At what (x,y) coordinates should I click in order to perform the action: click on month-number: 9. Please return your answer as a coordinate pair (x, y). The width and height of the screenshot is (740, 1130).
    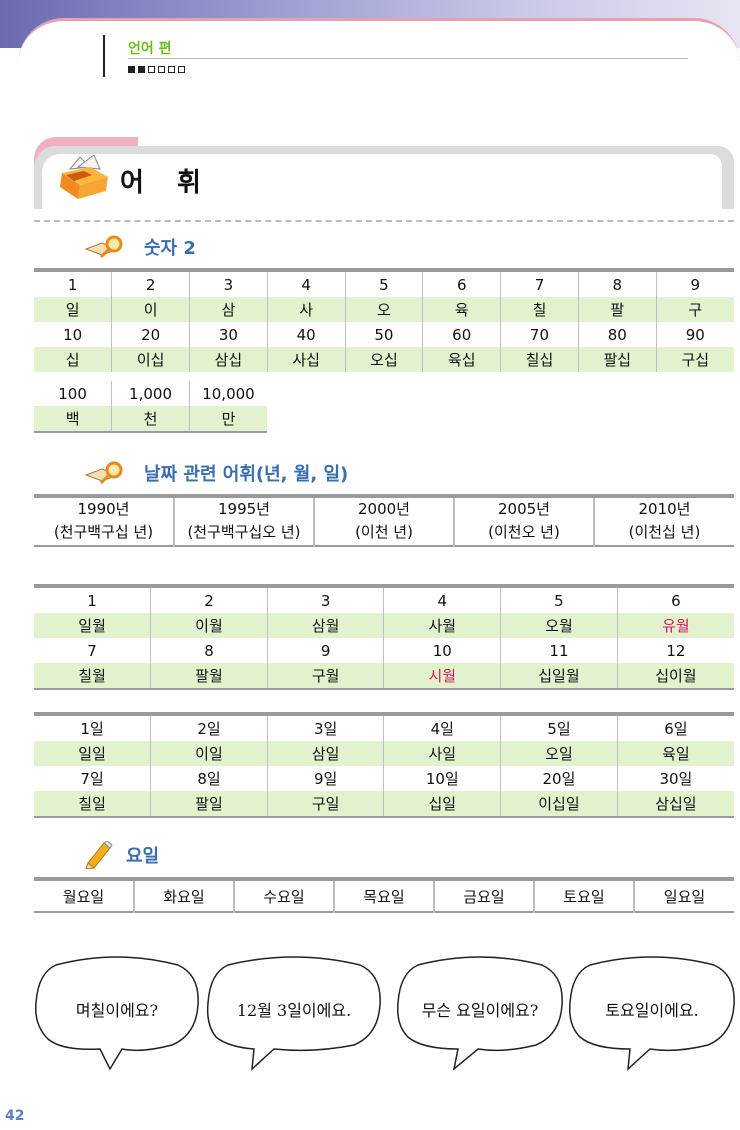
    Looking at the image, I should click on (325, 650).